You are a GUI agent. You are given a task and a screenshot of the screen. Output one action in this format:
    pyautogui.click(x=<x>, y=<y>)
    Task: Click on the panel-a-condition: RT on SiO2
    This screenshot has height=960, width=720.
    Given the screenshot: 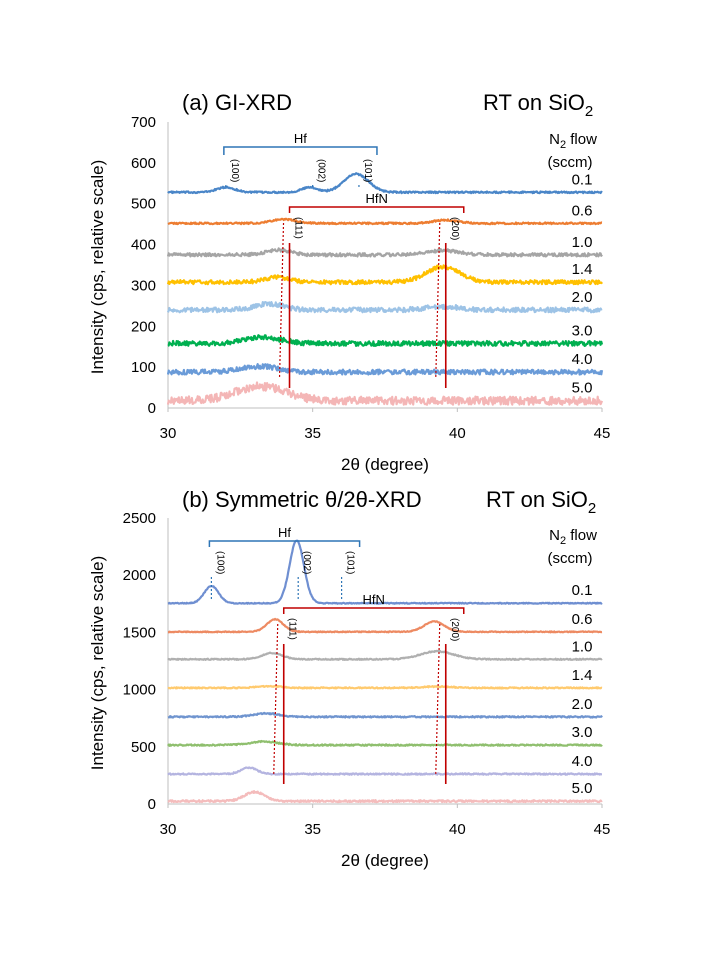 What is the action you would take?
    pyautogui.click(x=538, y=105)
    